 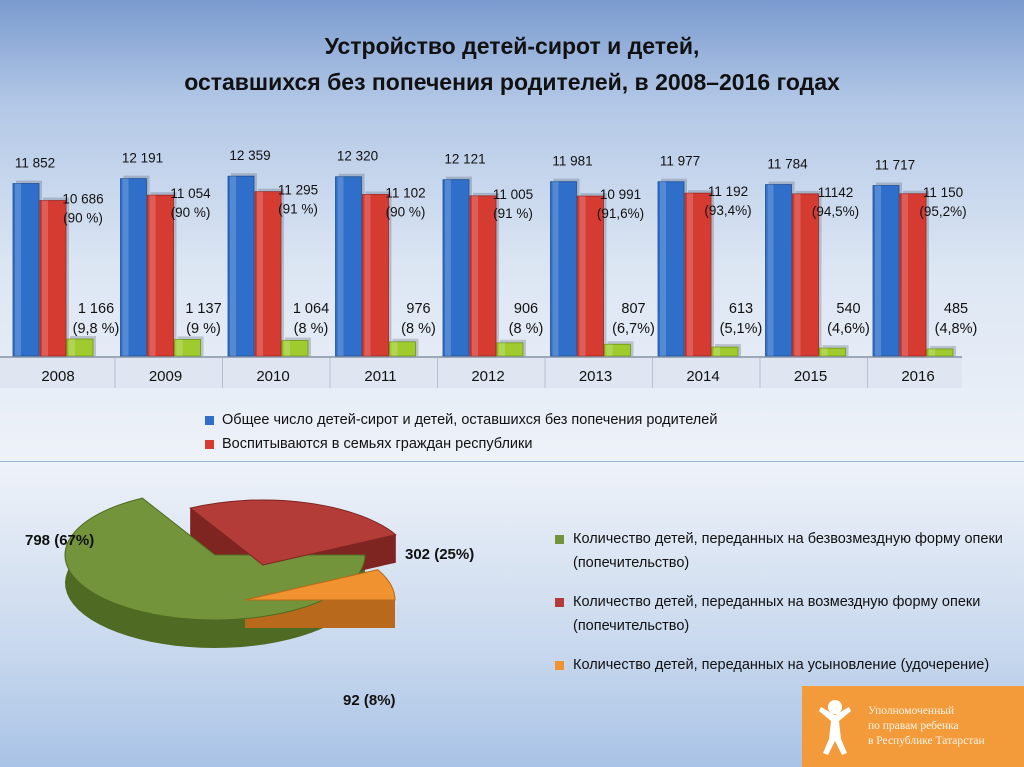 I want to click on data-label-total: 12 121, so click(x=464, y=159).